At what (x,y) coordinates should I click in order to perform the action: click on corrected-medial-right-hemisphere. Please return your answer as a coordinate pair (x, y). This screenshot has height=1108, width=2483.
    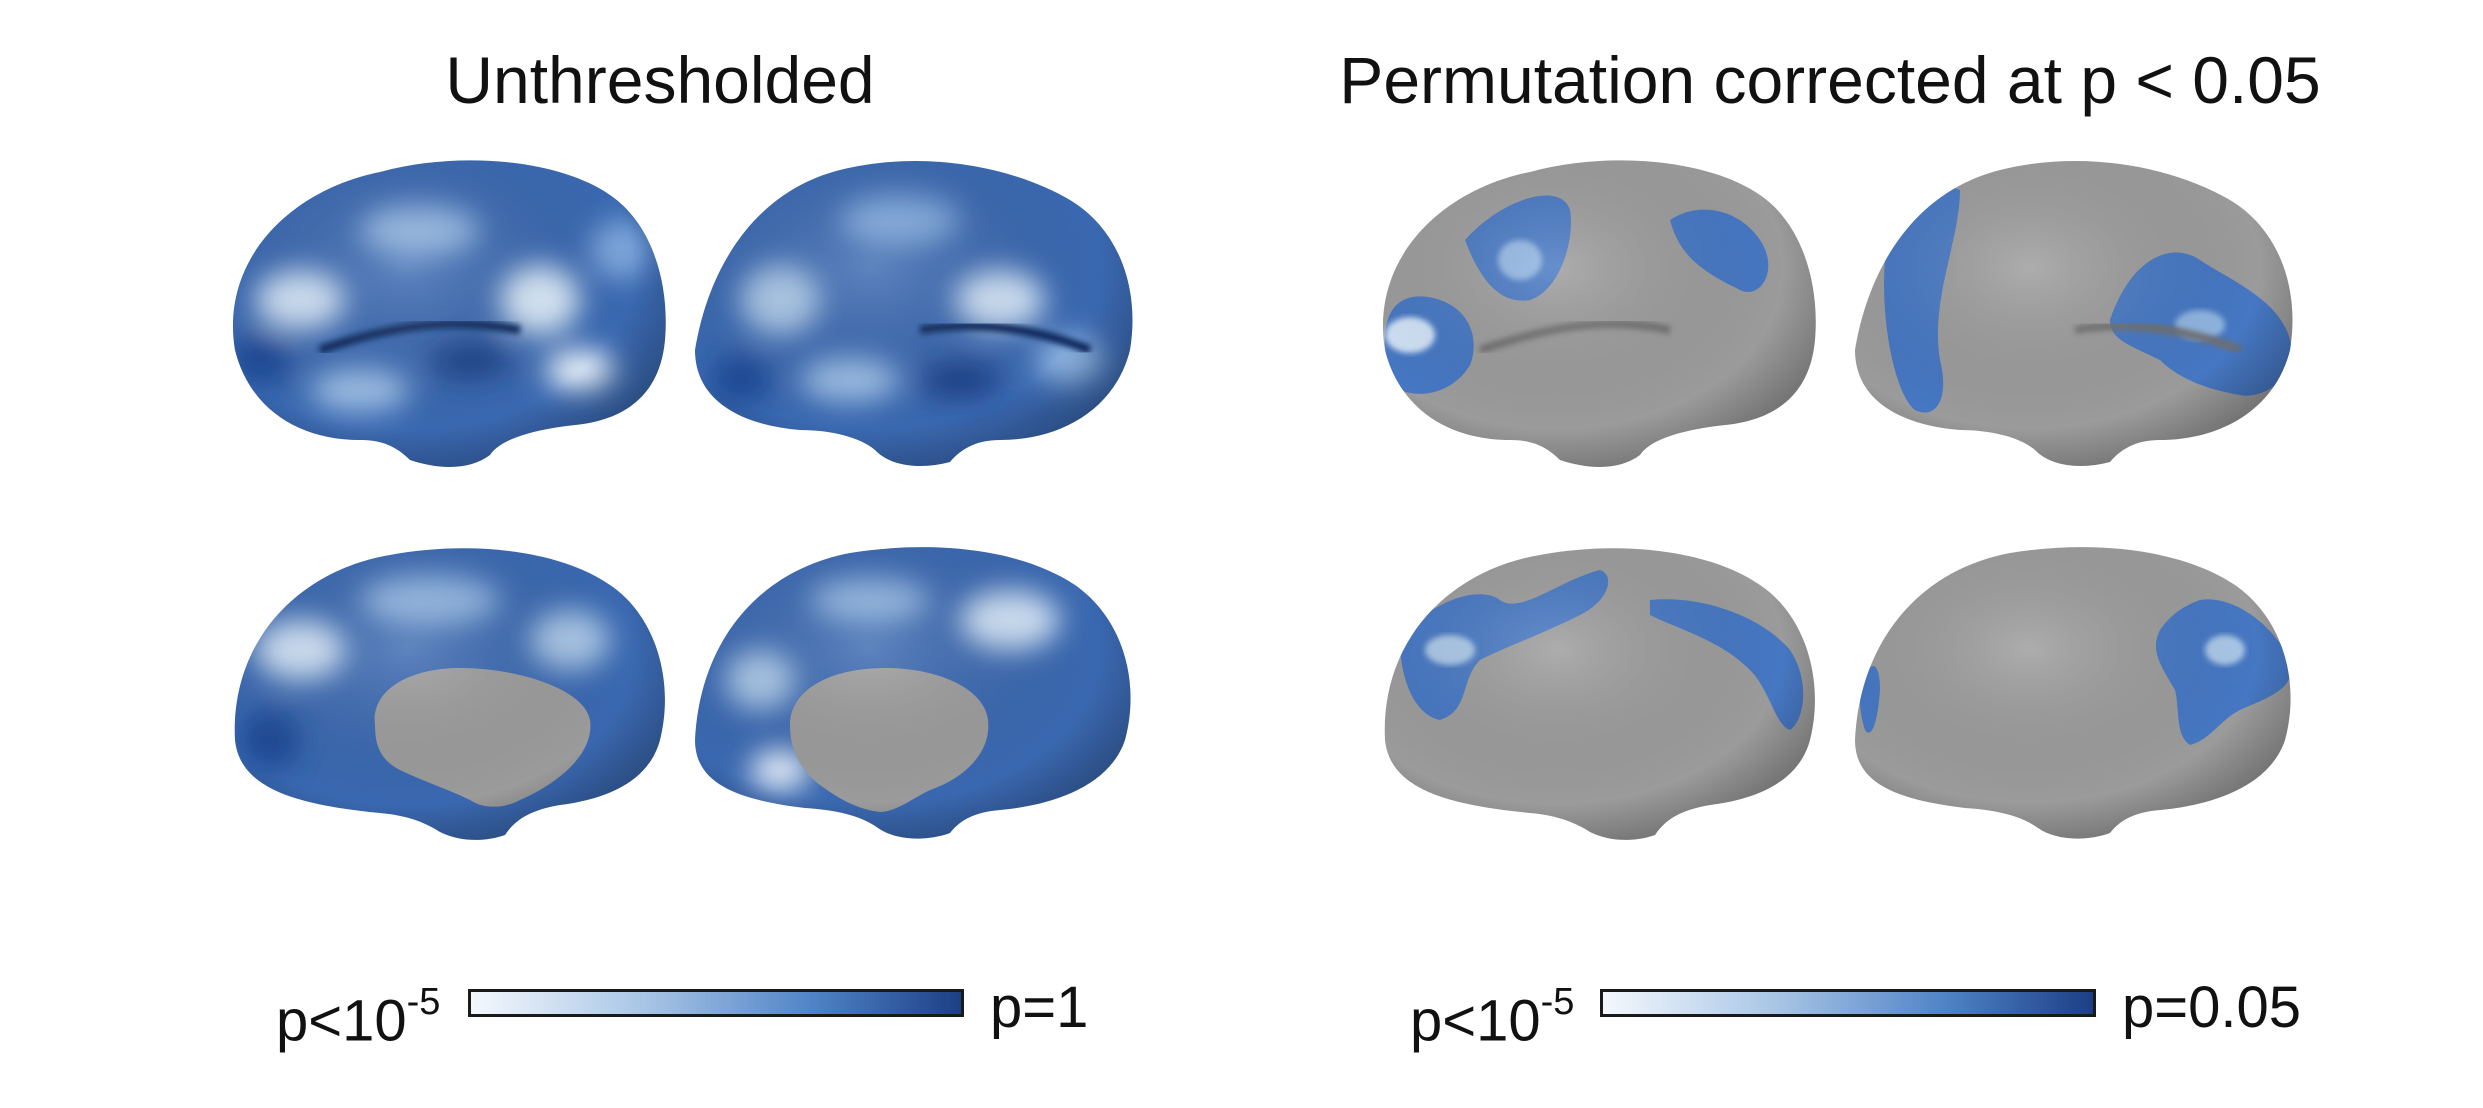
    Looking at the image, I should click on (2073, 693).